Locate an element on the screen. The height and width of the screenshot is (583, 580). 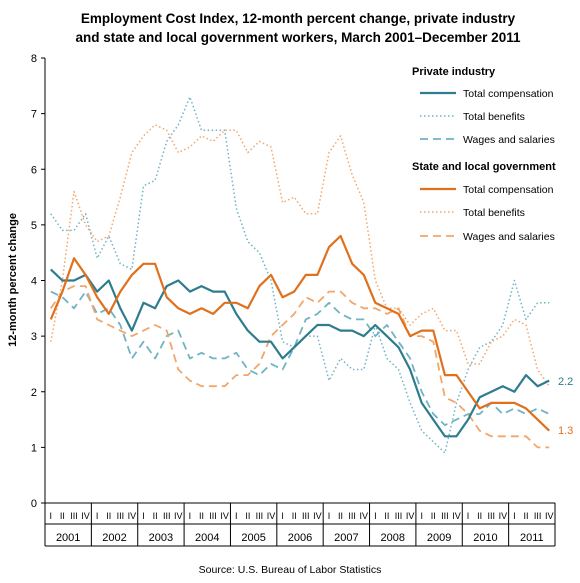
source-note: Source: U.S. Bureau of Labor Statistics is located at coordinates (290, 570).